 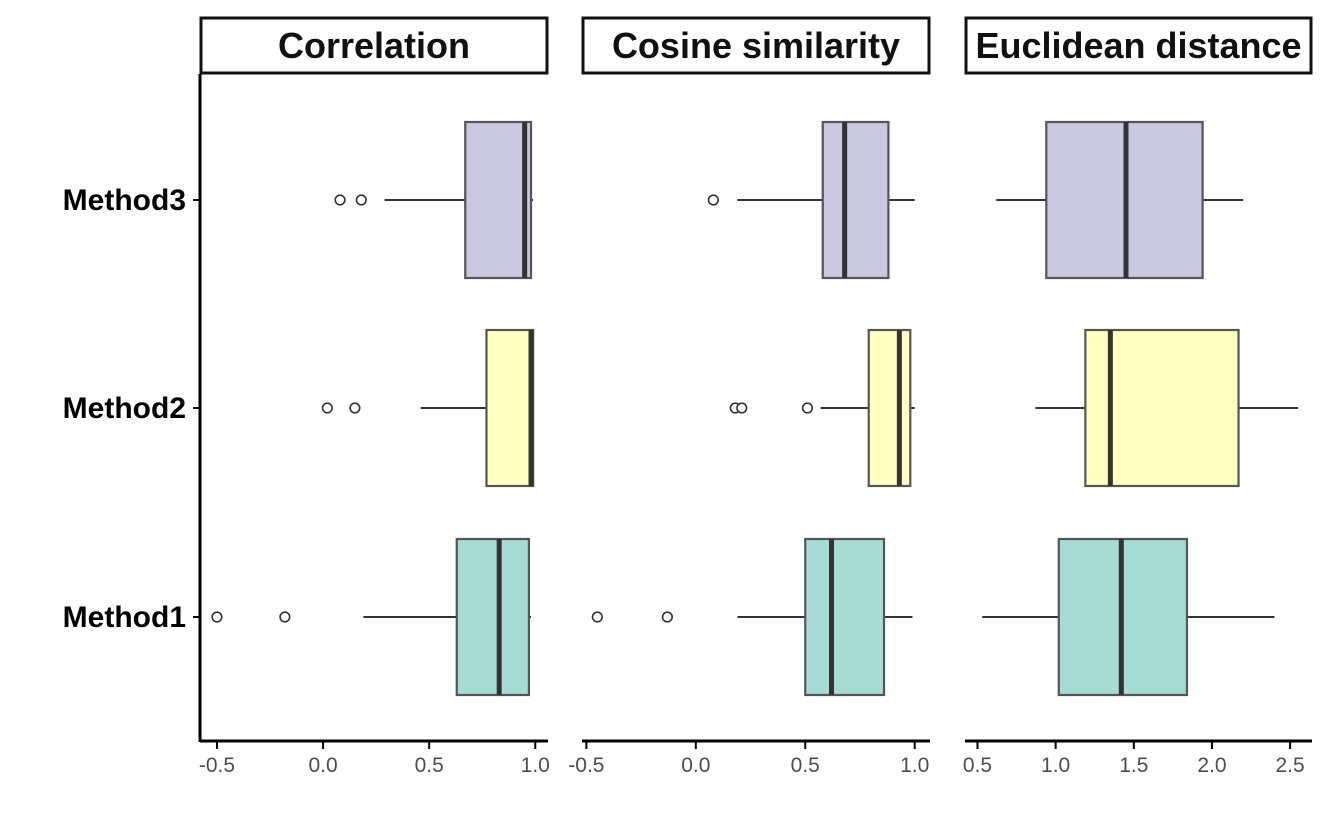 I want to click on category-label-method3: Method3, so click(x=124, y=200).